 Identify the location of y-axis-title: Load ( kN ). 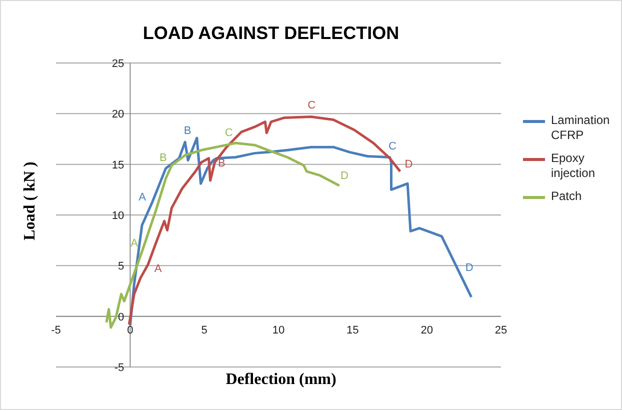
(30, 201).